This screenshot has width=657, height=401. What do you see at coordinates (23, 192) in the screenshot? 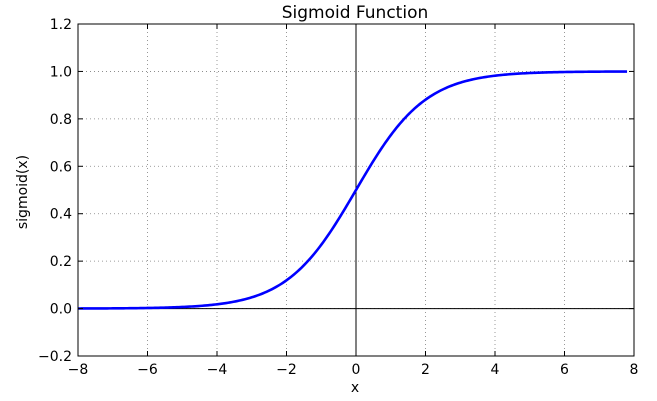
I see `y-axis-label: sigmoid(x)` at bounding box center [23, 192].